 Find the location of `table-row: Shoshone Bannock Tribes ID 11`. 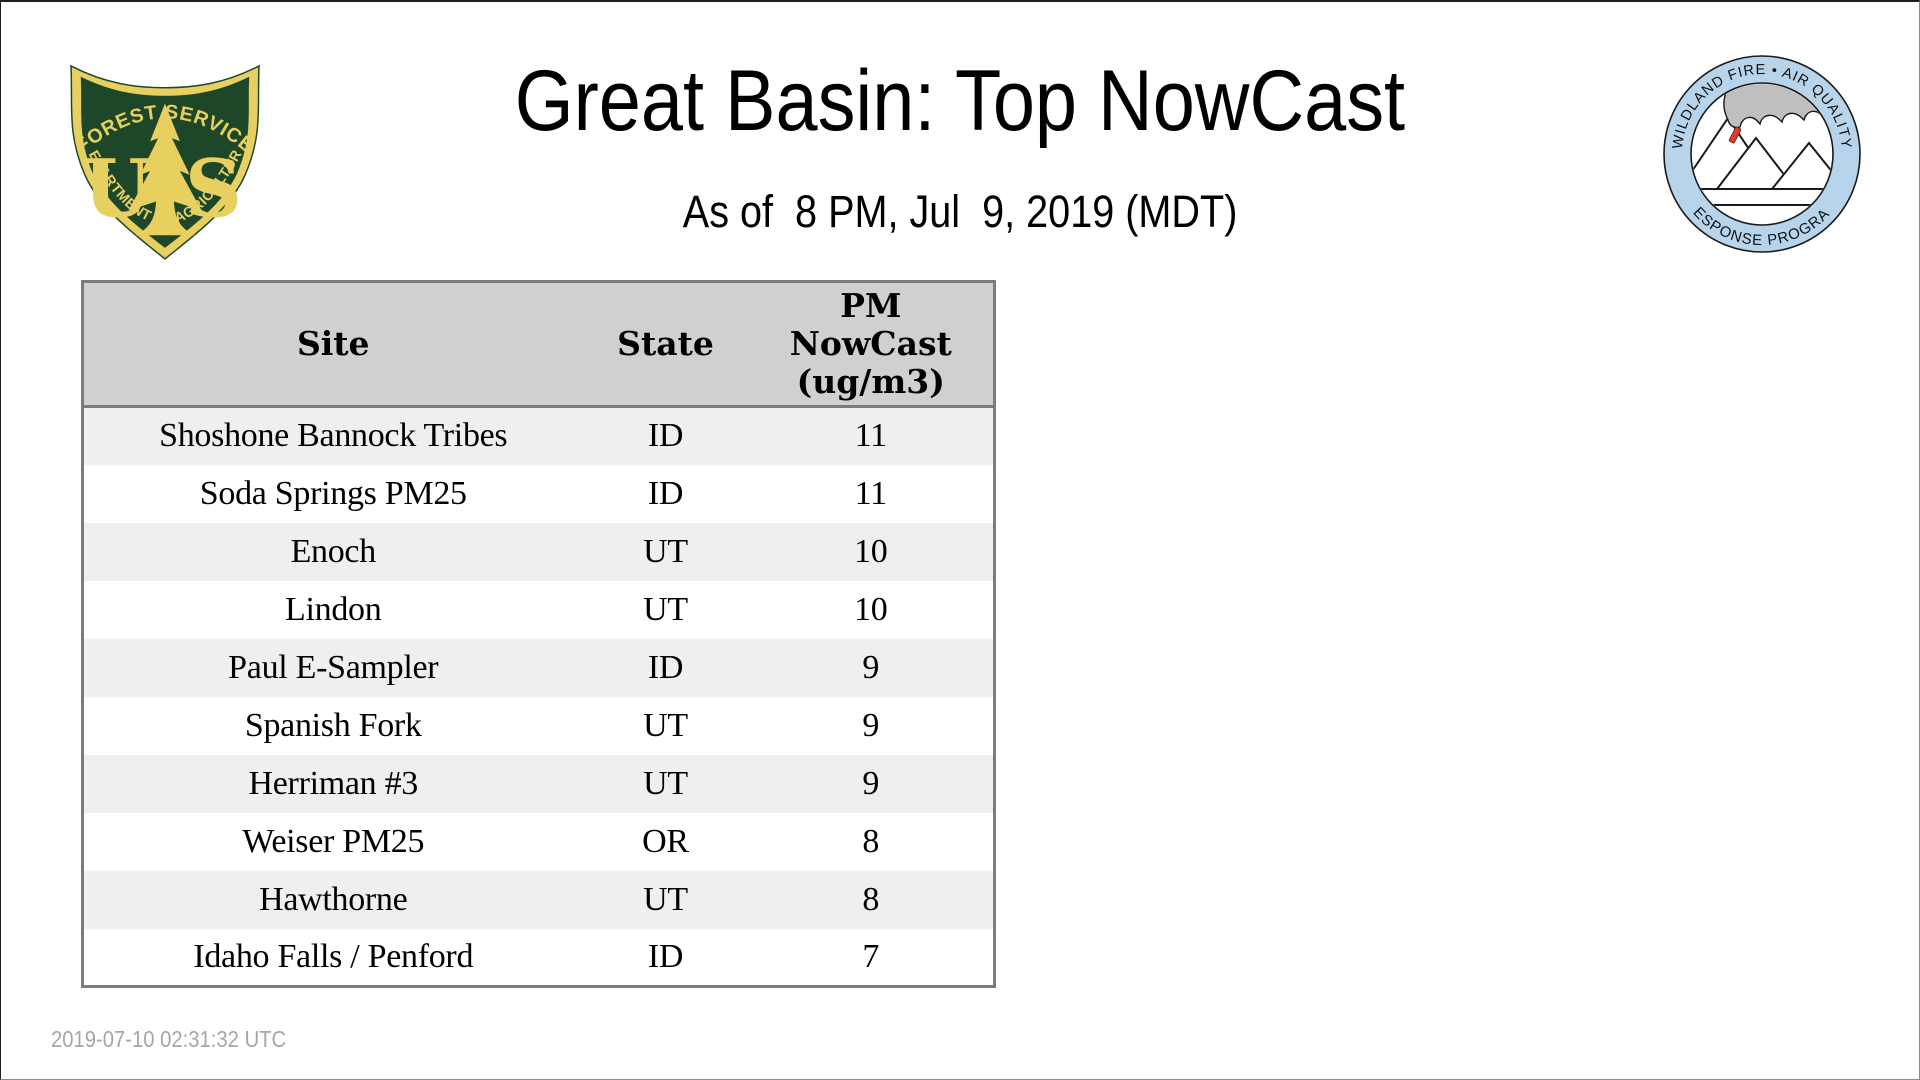

table-row: Shoshone Bannock Tribes ID 11 is located at coordinates (538, 435).